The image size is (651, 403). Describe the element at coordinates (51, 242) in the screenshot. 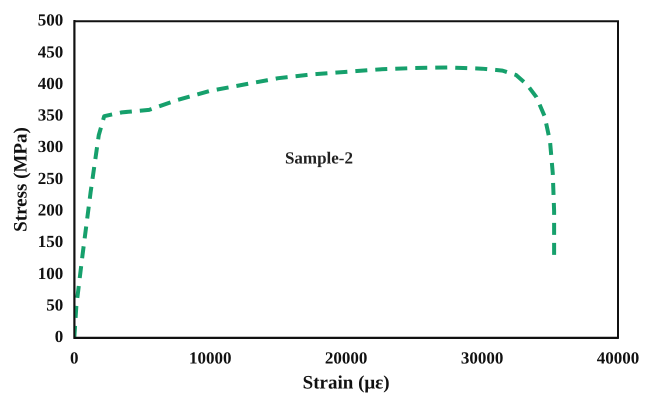

I see `y-tick-label: 150` at that location.